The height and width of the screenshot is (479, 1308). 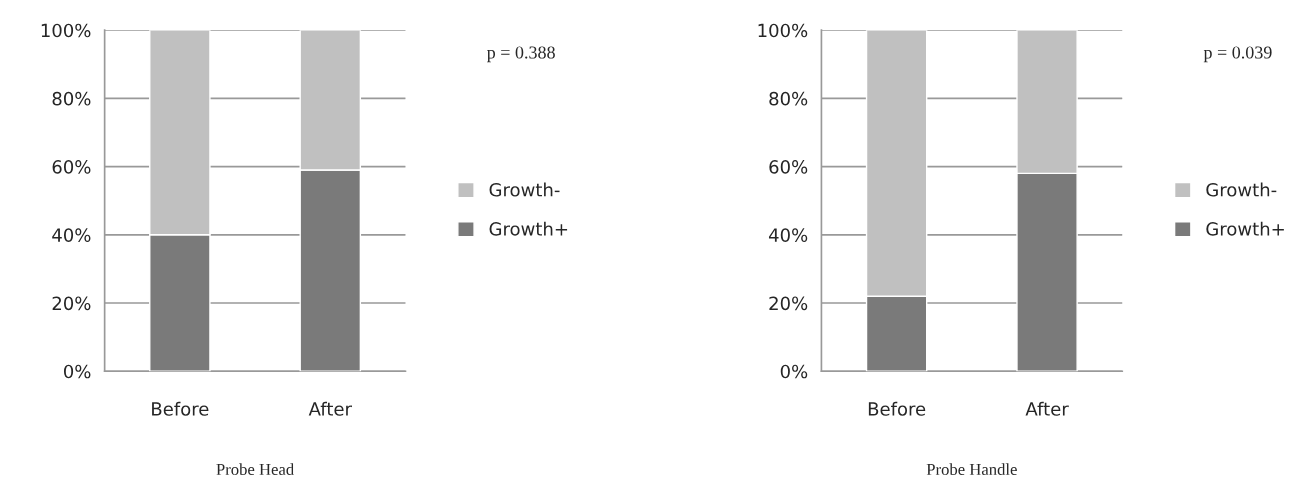 What do you see at coordinates (521, 54) in the screenshot?
I see `text: p = 0.388` at bounding box center [521, 54].